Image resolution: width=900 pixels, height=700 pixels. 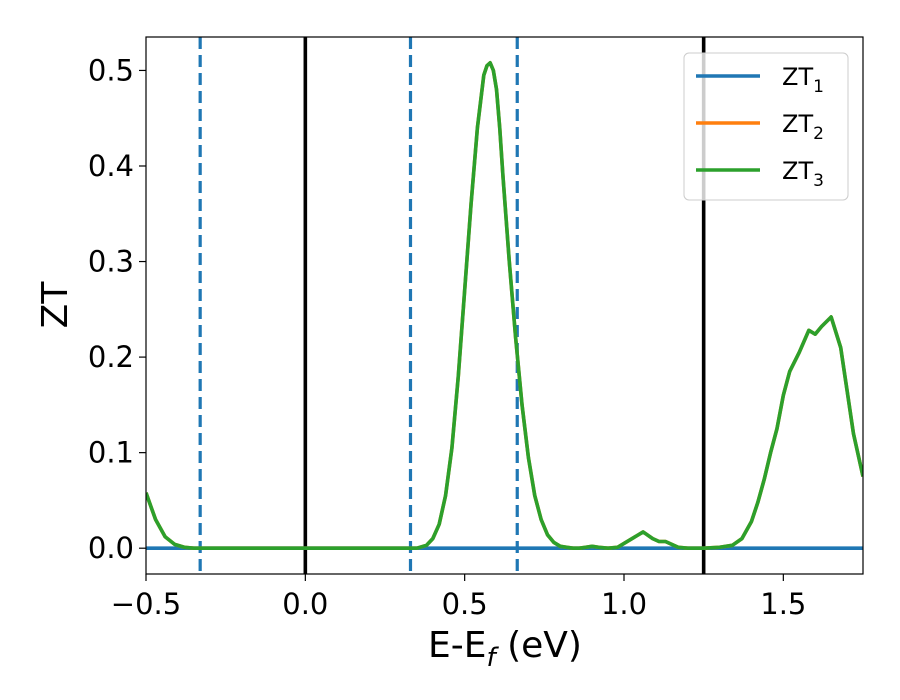 I want to click on x-tick-label-2: 0.5, so click(x=465, y=604).